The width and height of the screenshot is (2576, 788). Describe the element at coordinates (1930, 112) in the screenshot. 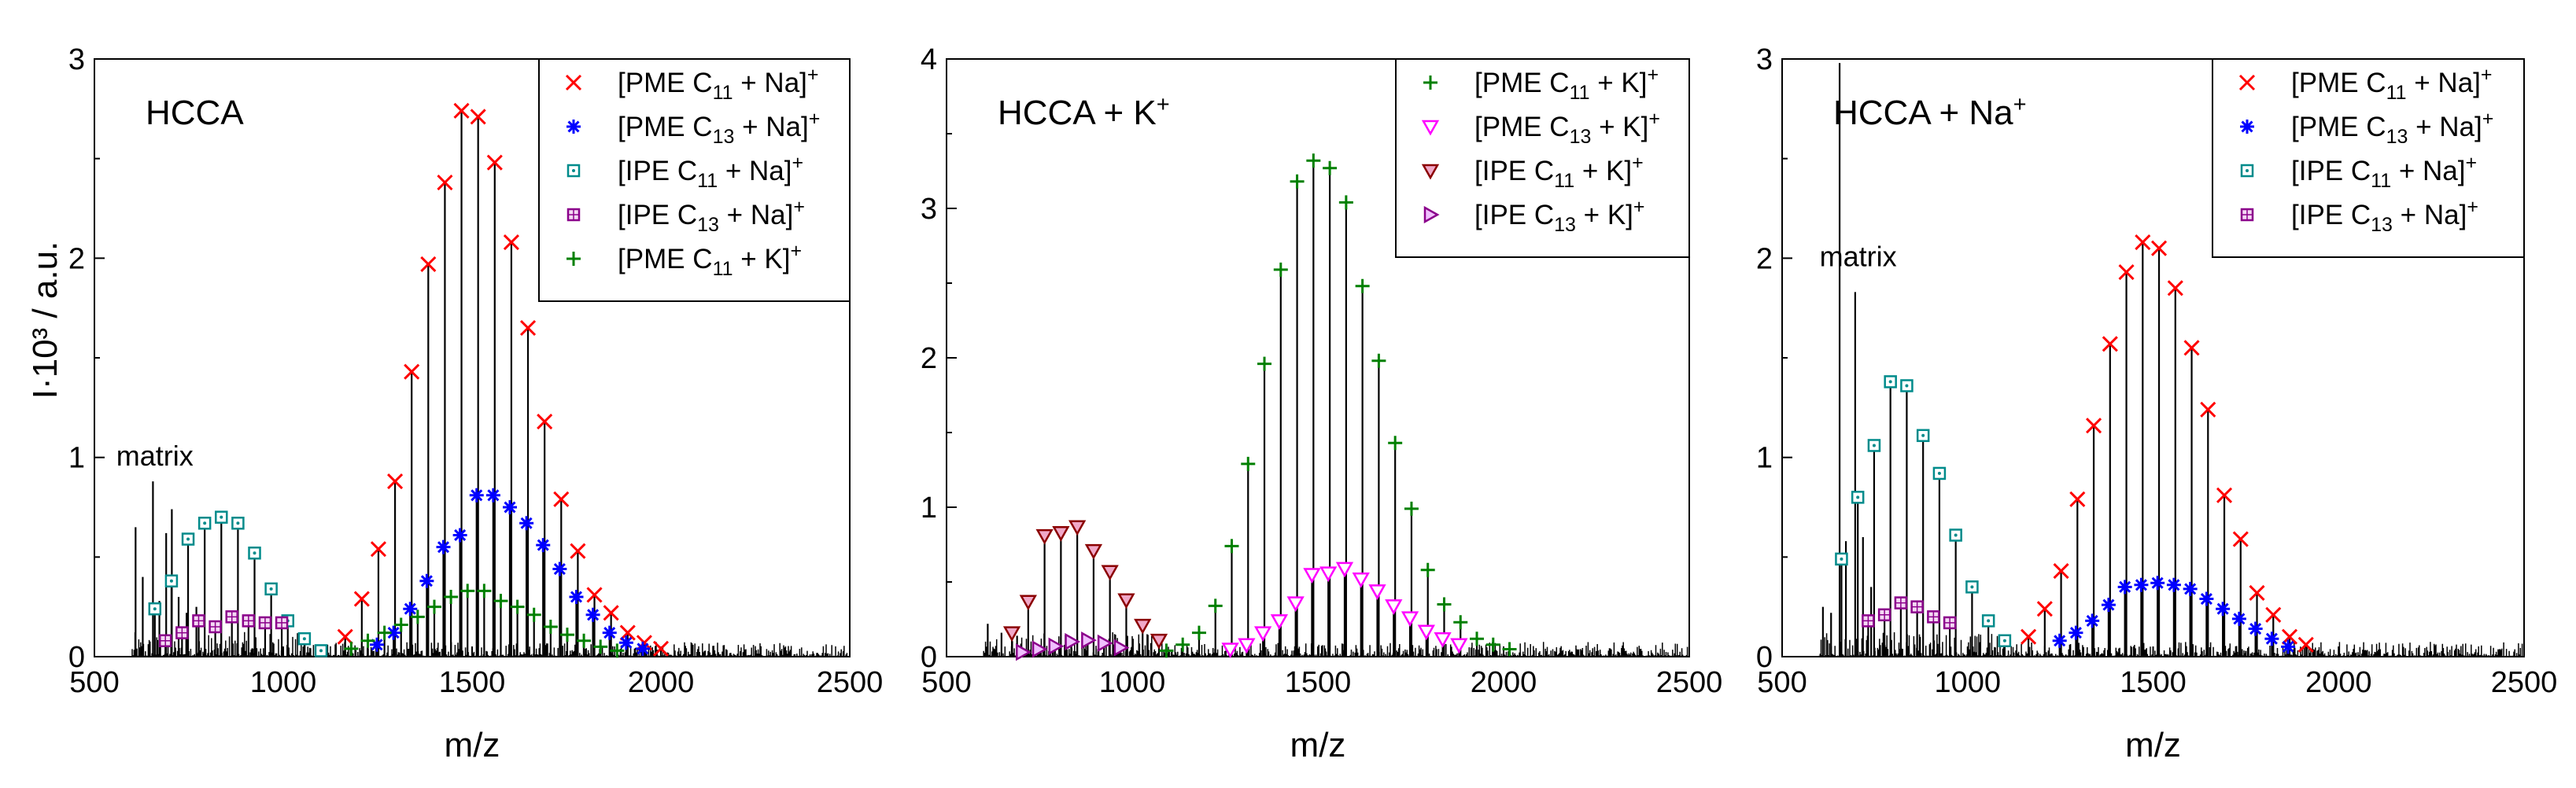

I see `panel-label: HCCA + Na+` at that location.